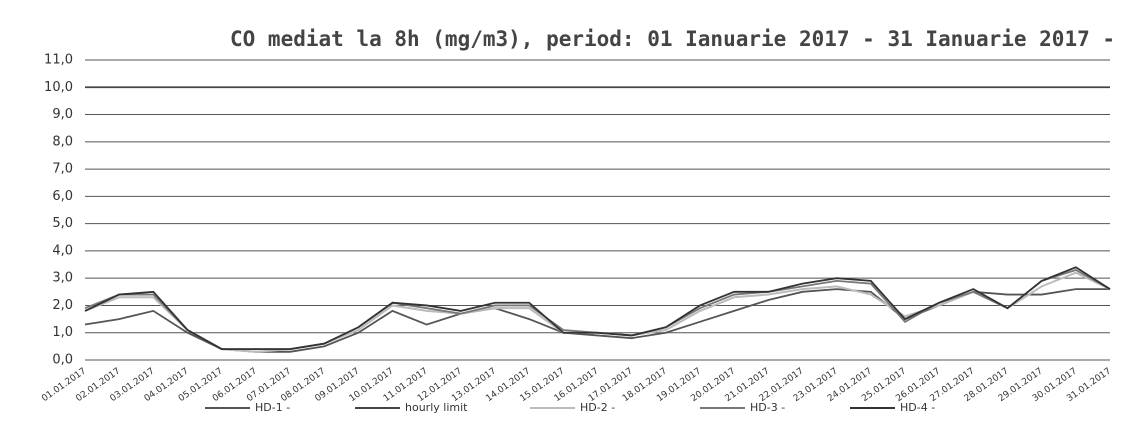 Image resolution: width=1132 pixels, height=423 pixels. I want to click on y-tick-label: 10,0, so click(58, 87).